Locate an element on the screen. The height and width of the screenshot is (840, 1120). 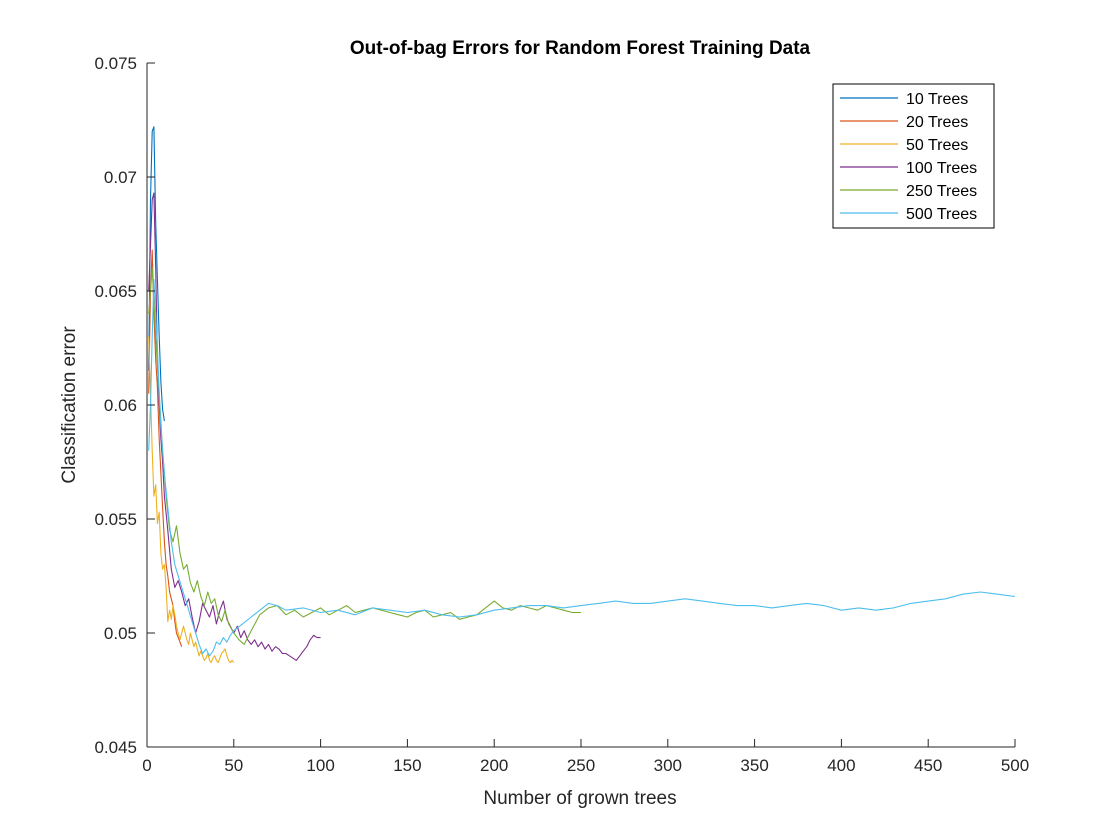
y-tick-label: 0.075 is located at coordinates (115, 63).